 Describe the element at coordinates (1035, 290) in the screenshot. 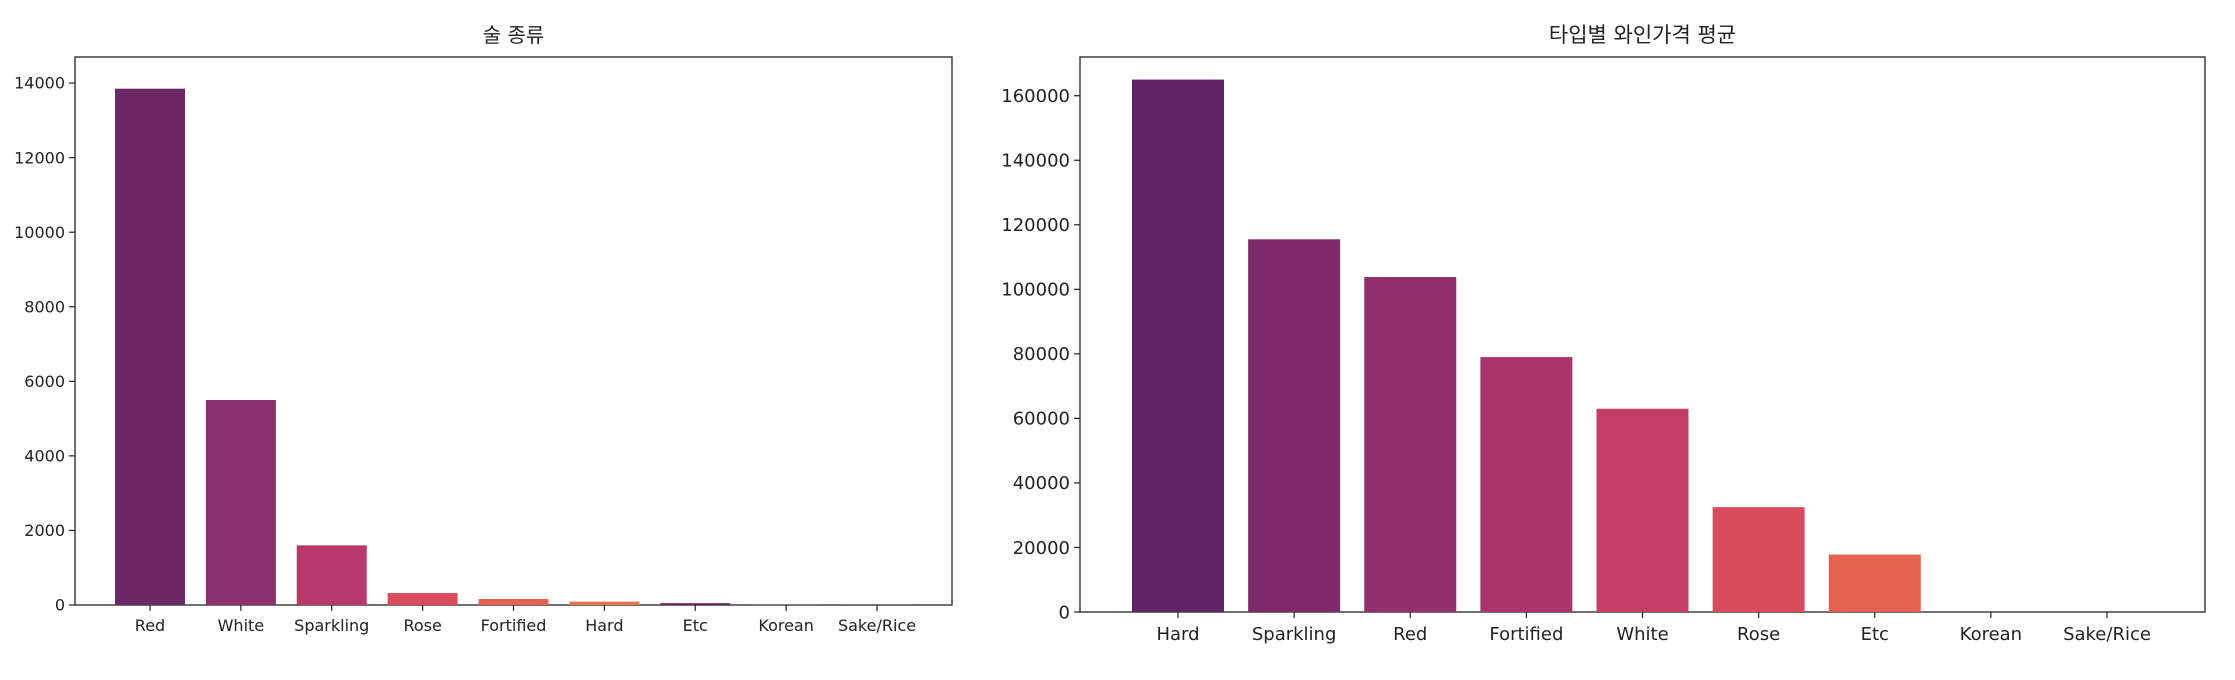

I see `y-tick-label: 100000` at that location.